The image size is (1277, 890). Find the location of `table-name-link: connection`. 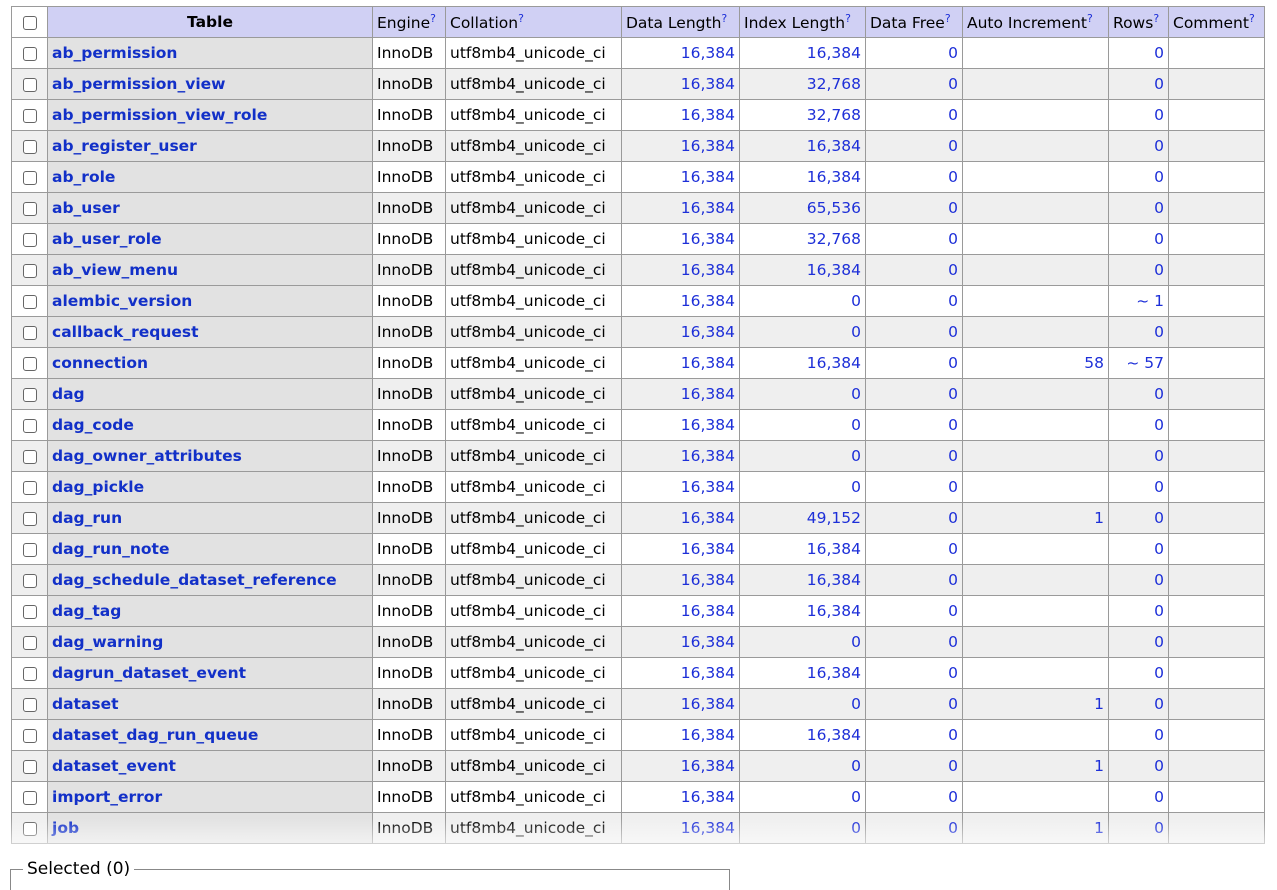

table-name-link: connection is located at coordinates (100, 363).